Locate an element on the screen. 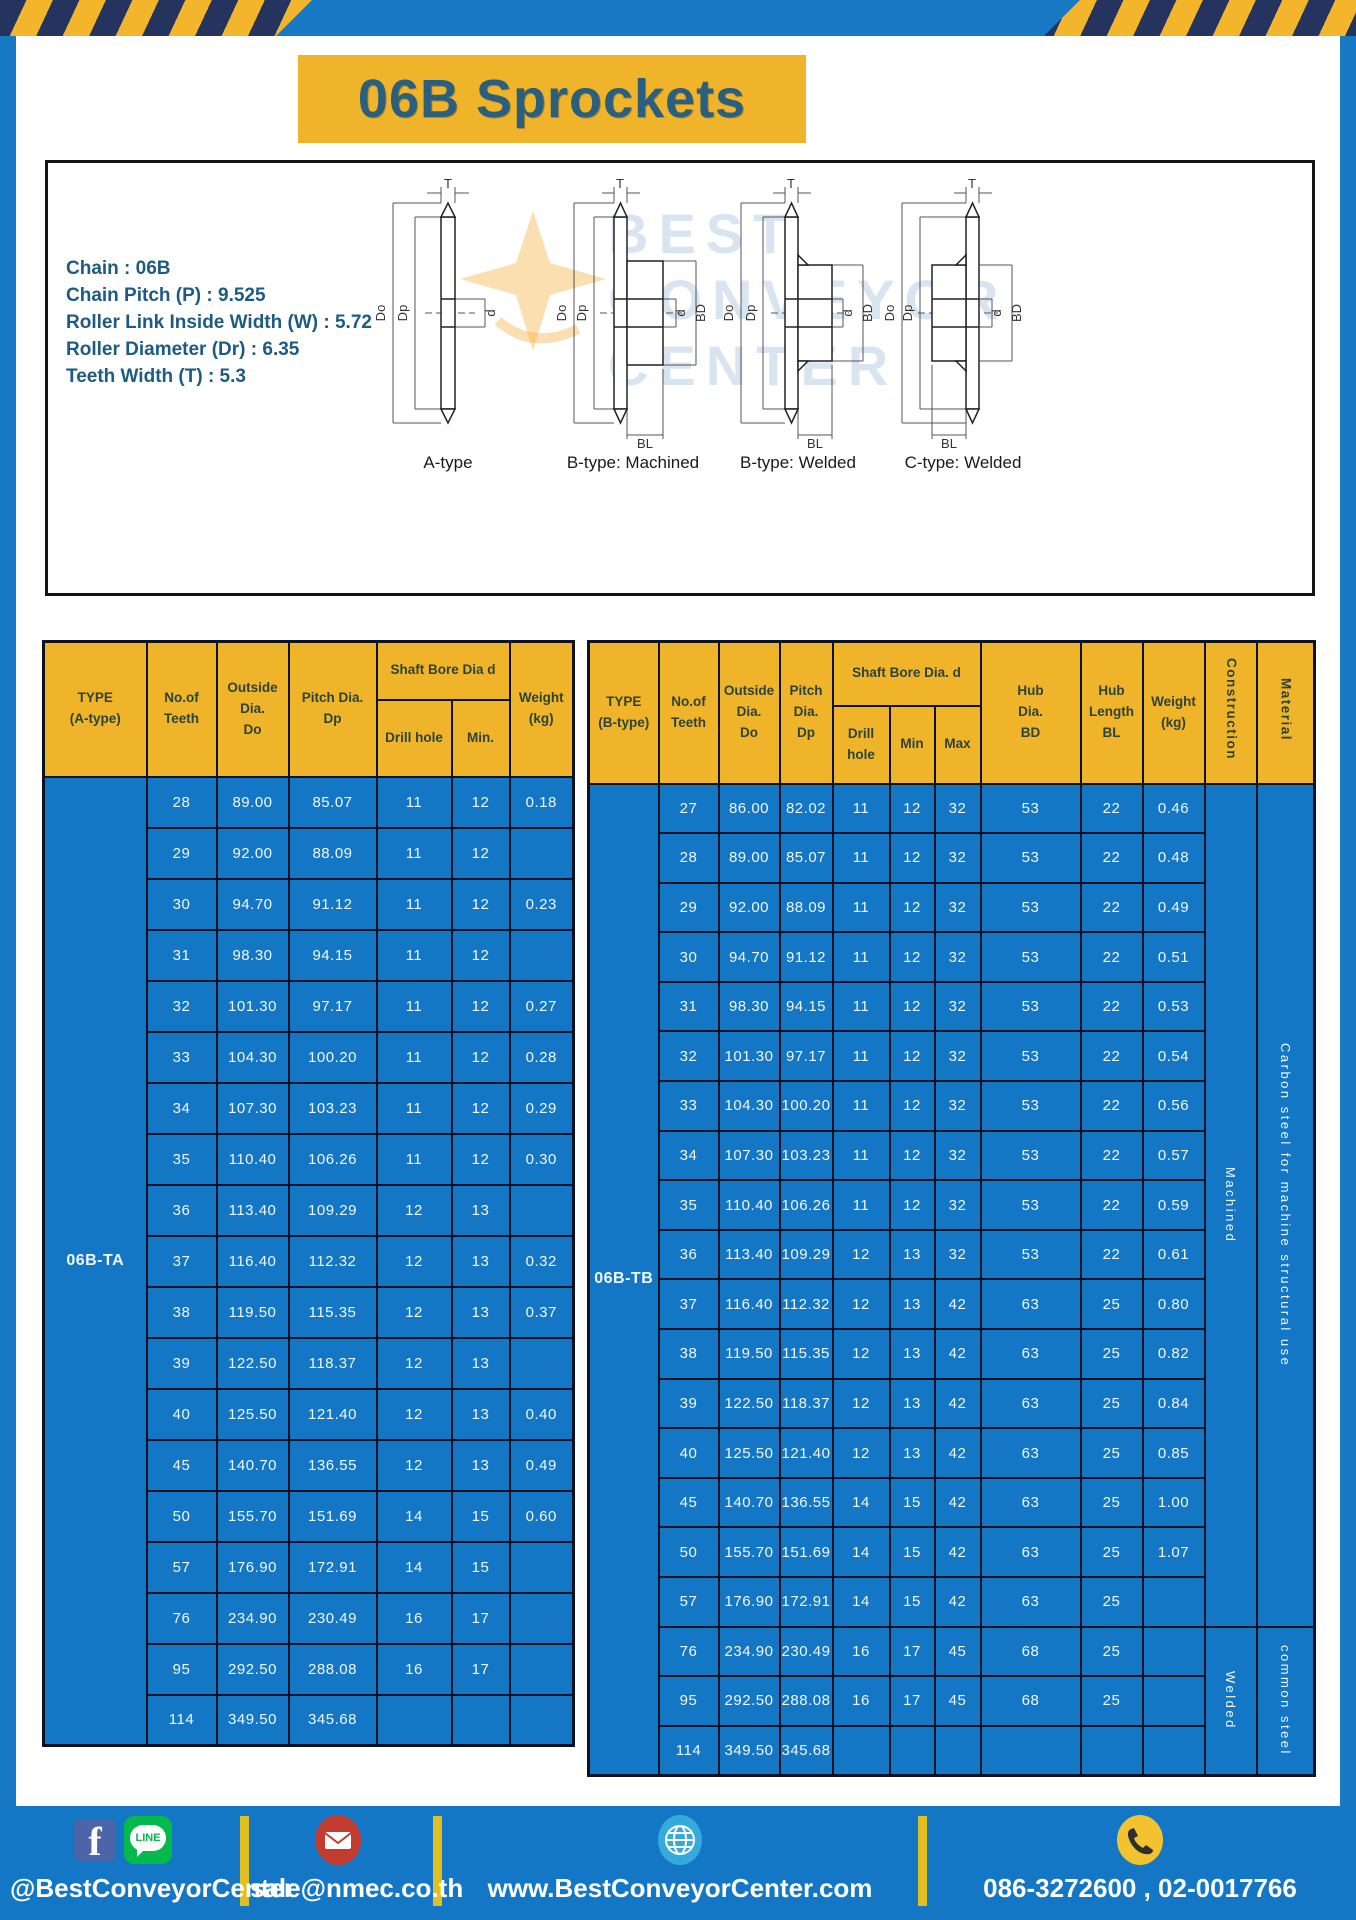  cell-outside-dia: 107.30 is located at coordinates (749, 1155).